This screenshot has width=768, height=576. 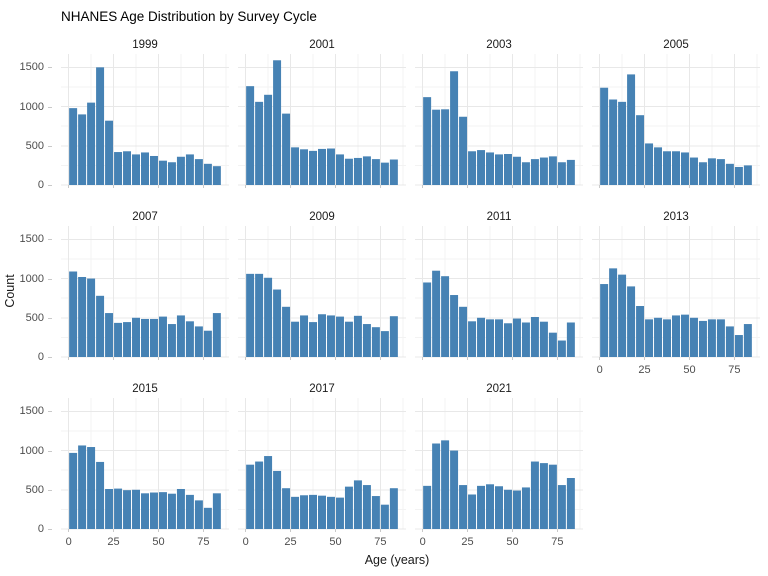 I want to click on y-tick-label: 0, so click(x=40, y=357).